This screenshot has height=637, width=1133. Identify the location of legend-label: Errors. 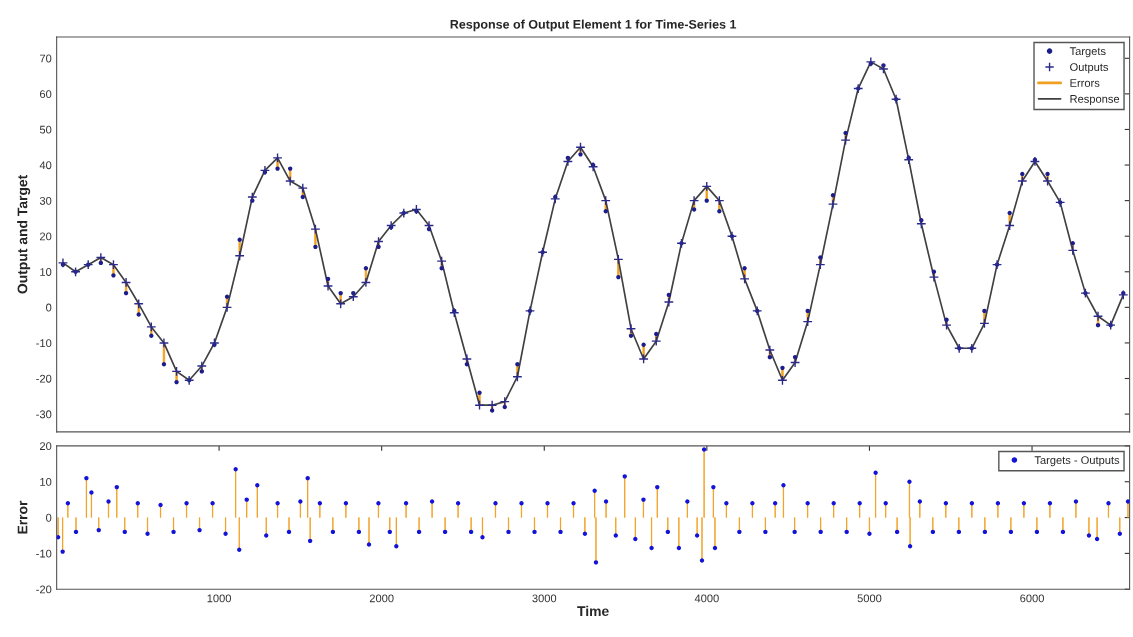
(1085, 83).